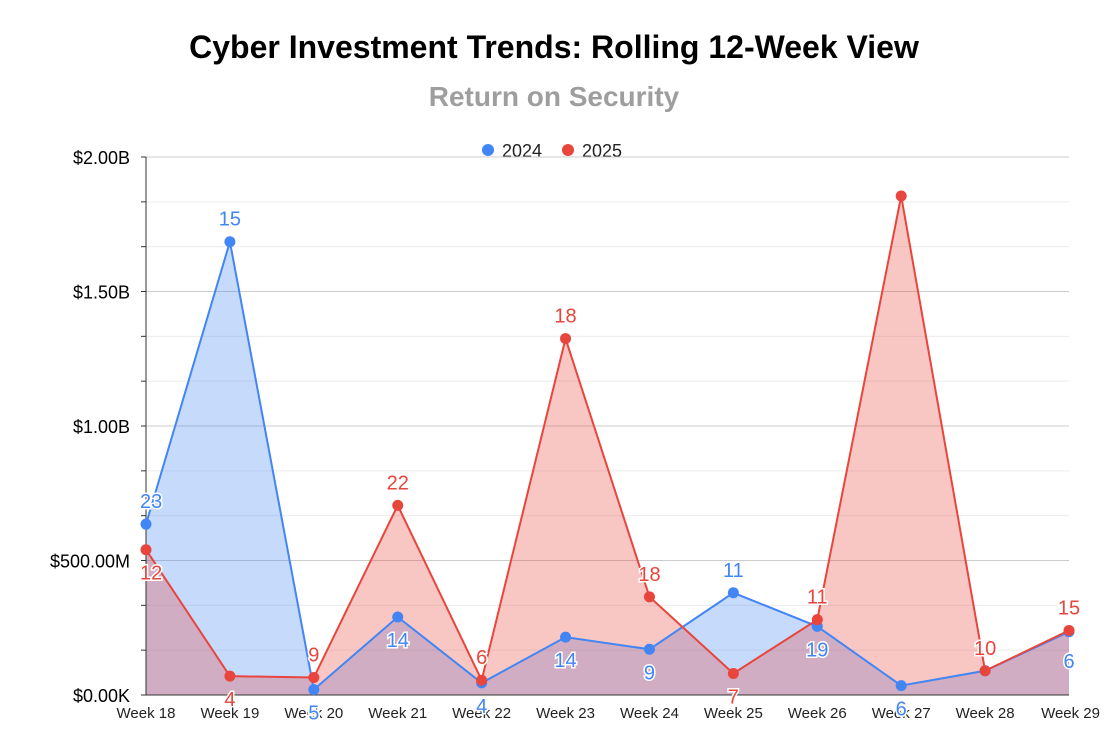  What do you see at coordinates (565, 713) in the screenshot?
I see `x-tick-label: Week 23` at bounding box center [565, 713].